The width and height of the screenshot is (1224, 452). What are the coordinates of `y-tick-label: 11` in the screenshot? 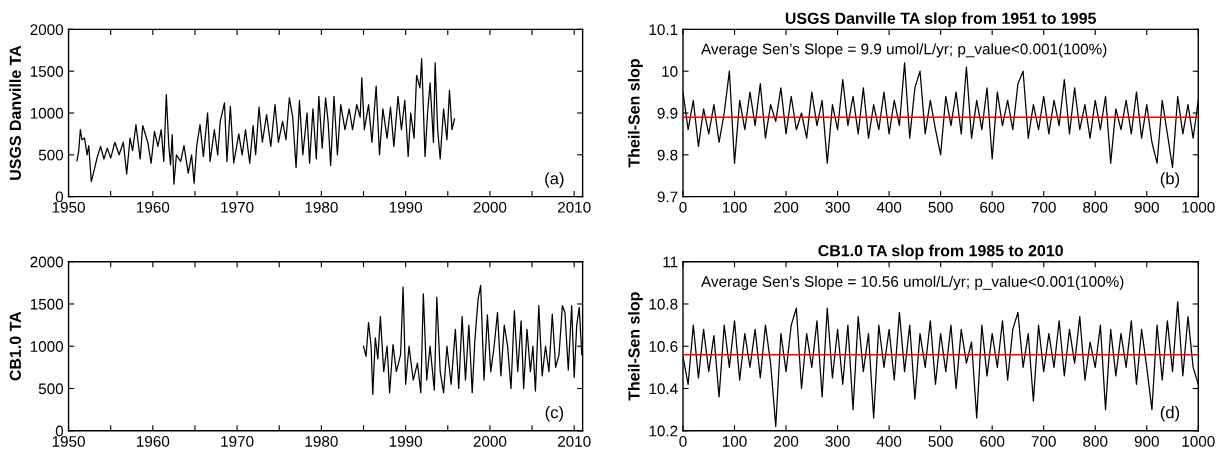 It's located at (670, 262).